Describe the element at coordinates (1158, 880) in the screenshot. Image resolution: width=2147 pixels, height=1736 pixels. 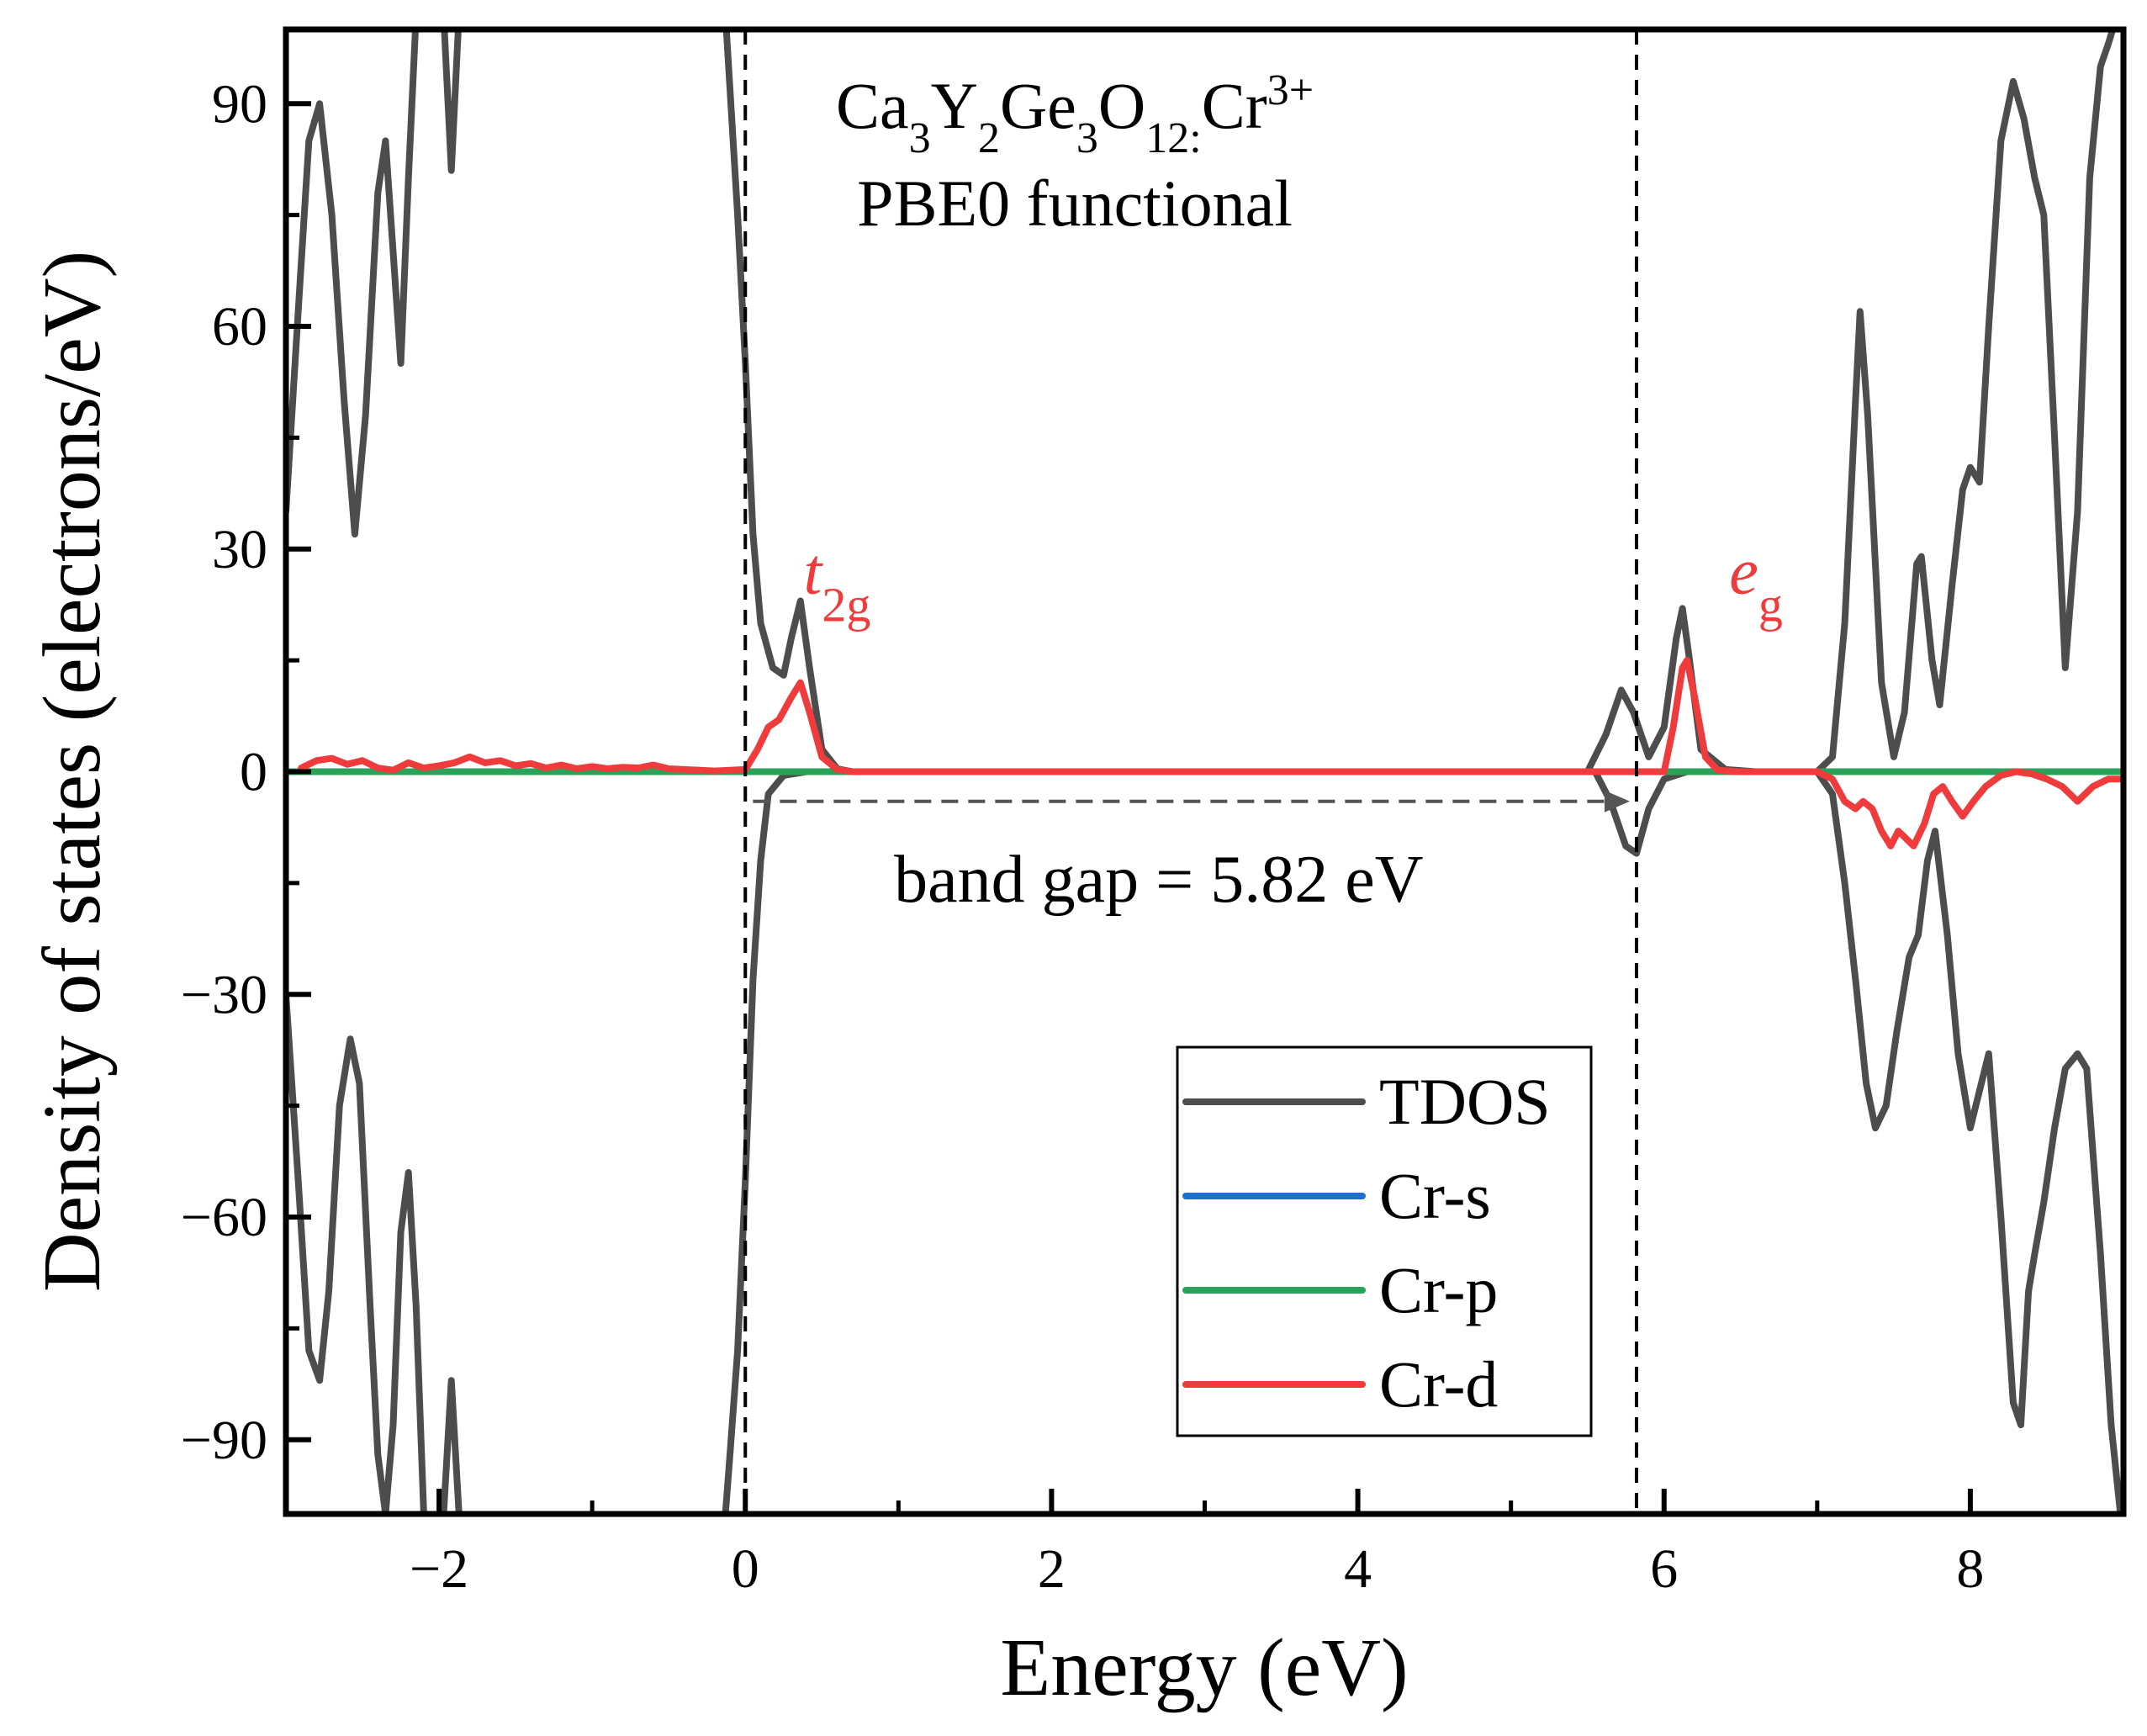
I see `band-gap-label: band gap = 5.82 eV` at that location.